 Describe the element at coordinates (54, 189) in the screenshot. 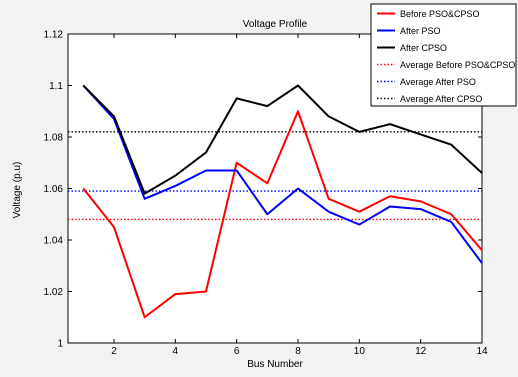

I see `y-tick-label: 1.06` at that location.